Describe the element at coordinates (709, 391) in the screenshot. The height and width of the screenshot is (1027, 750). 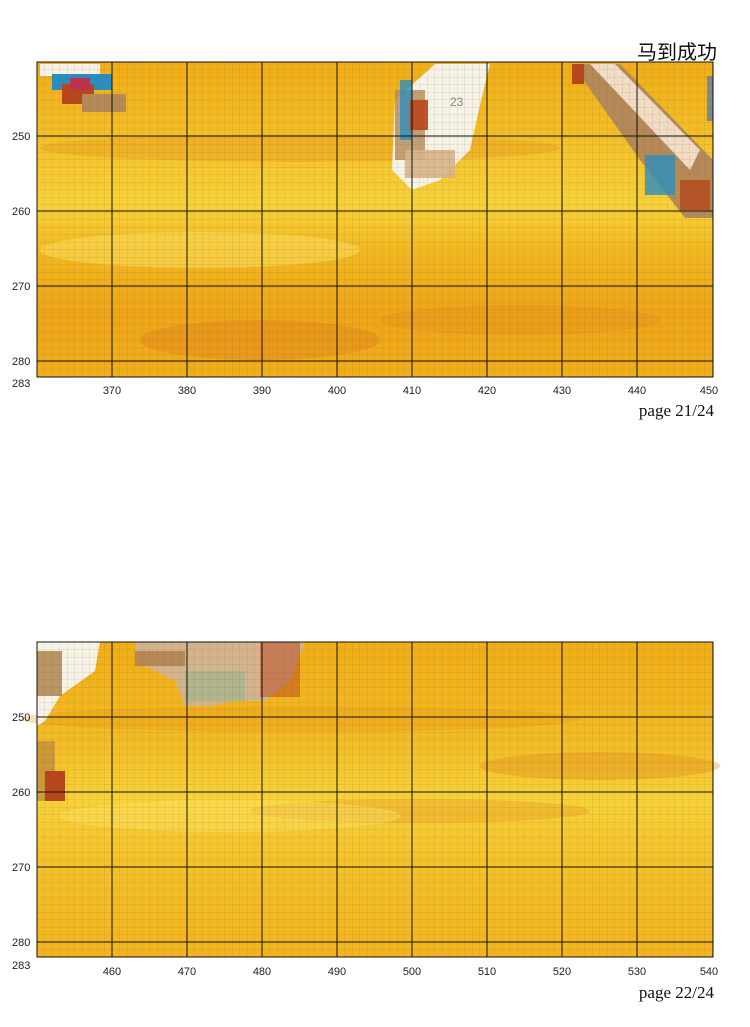
I see `x-tick-label: 450` at that location.